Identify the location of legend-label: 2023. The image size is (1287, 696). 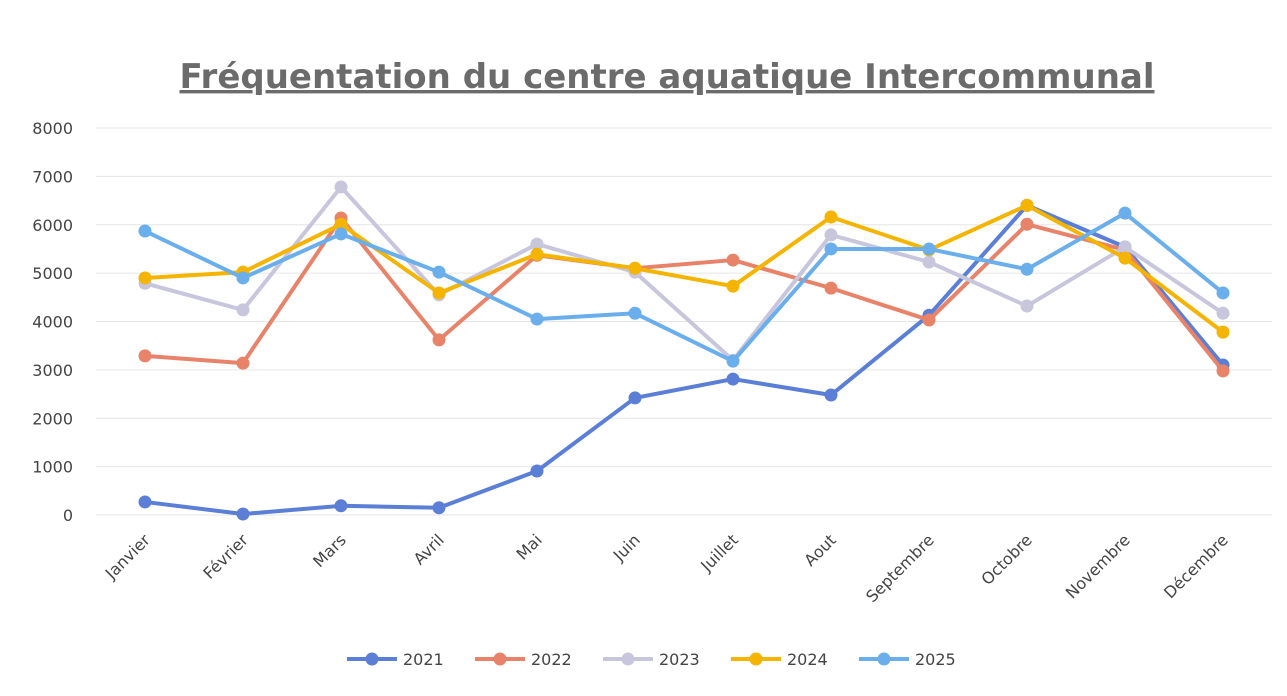
(679, 659).